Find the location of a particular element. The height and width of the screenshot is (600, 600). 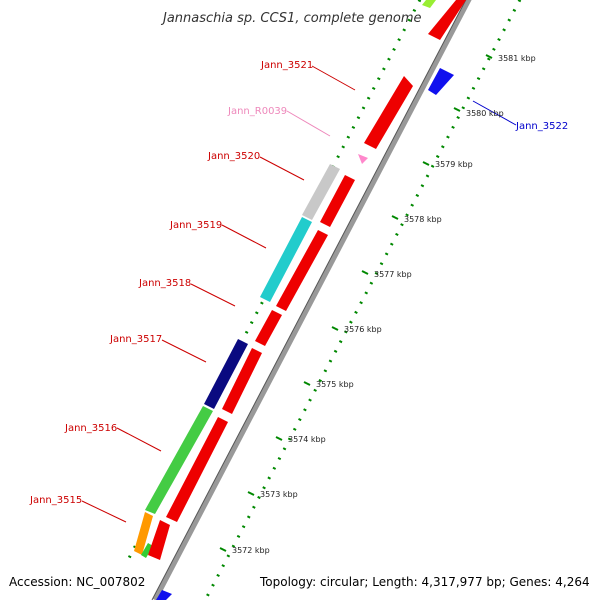

gene-label-3522: Jann_3522 is located at coordinates (541, 126).